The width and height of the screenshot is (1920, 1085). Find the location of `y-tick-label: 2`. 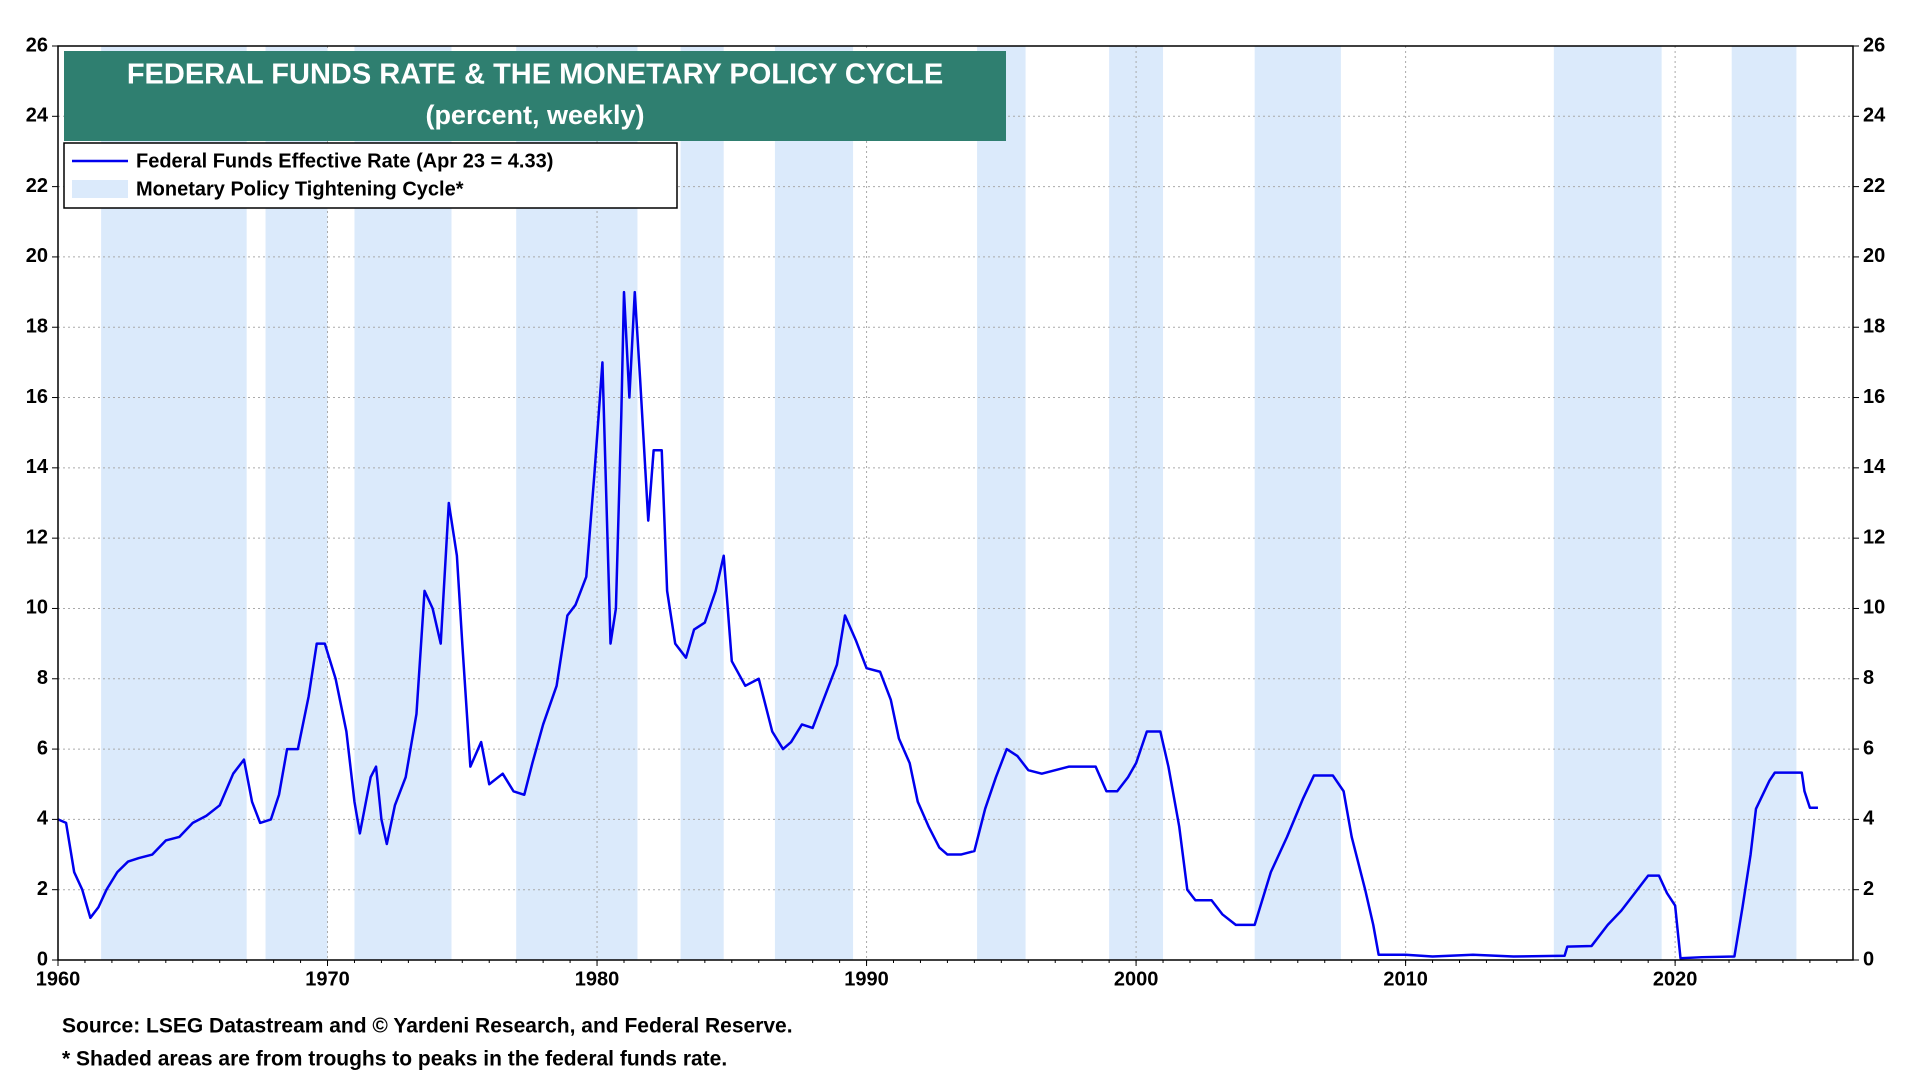

y-tick-label: 2 is located at coordinates (42, 889).